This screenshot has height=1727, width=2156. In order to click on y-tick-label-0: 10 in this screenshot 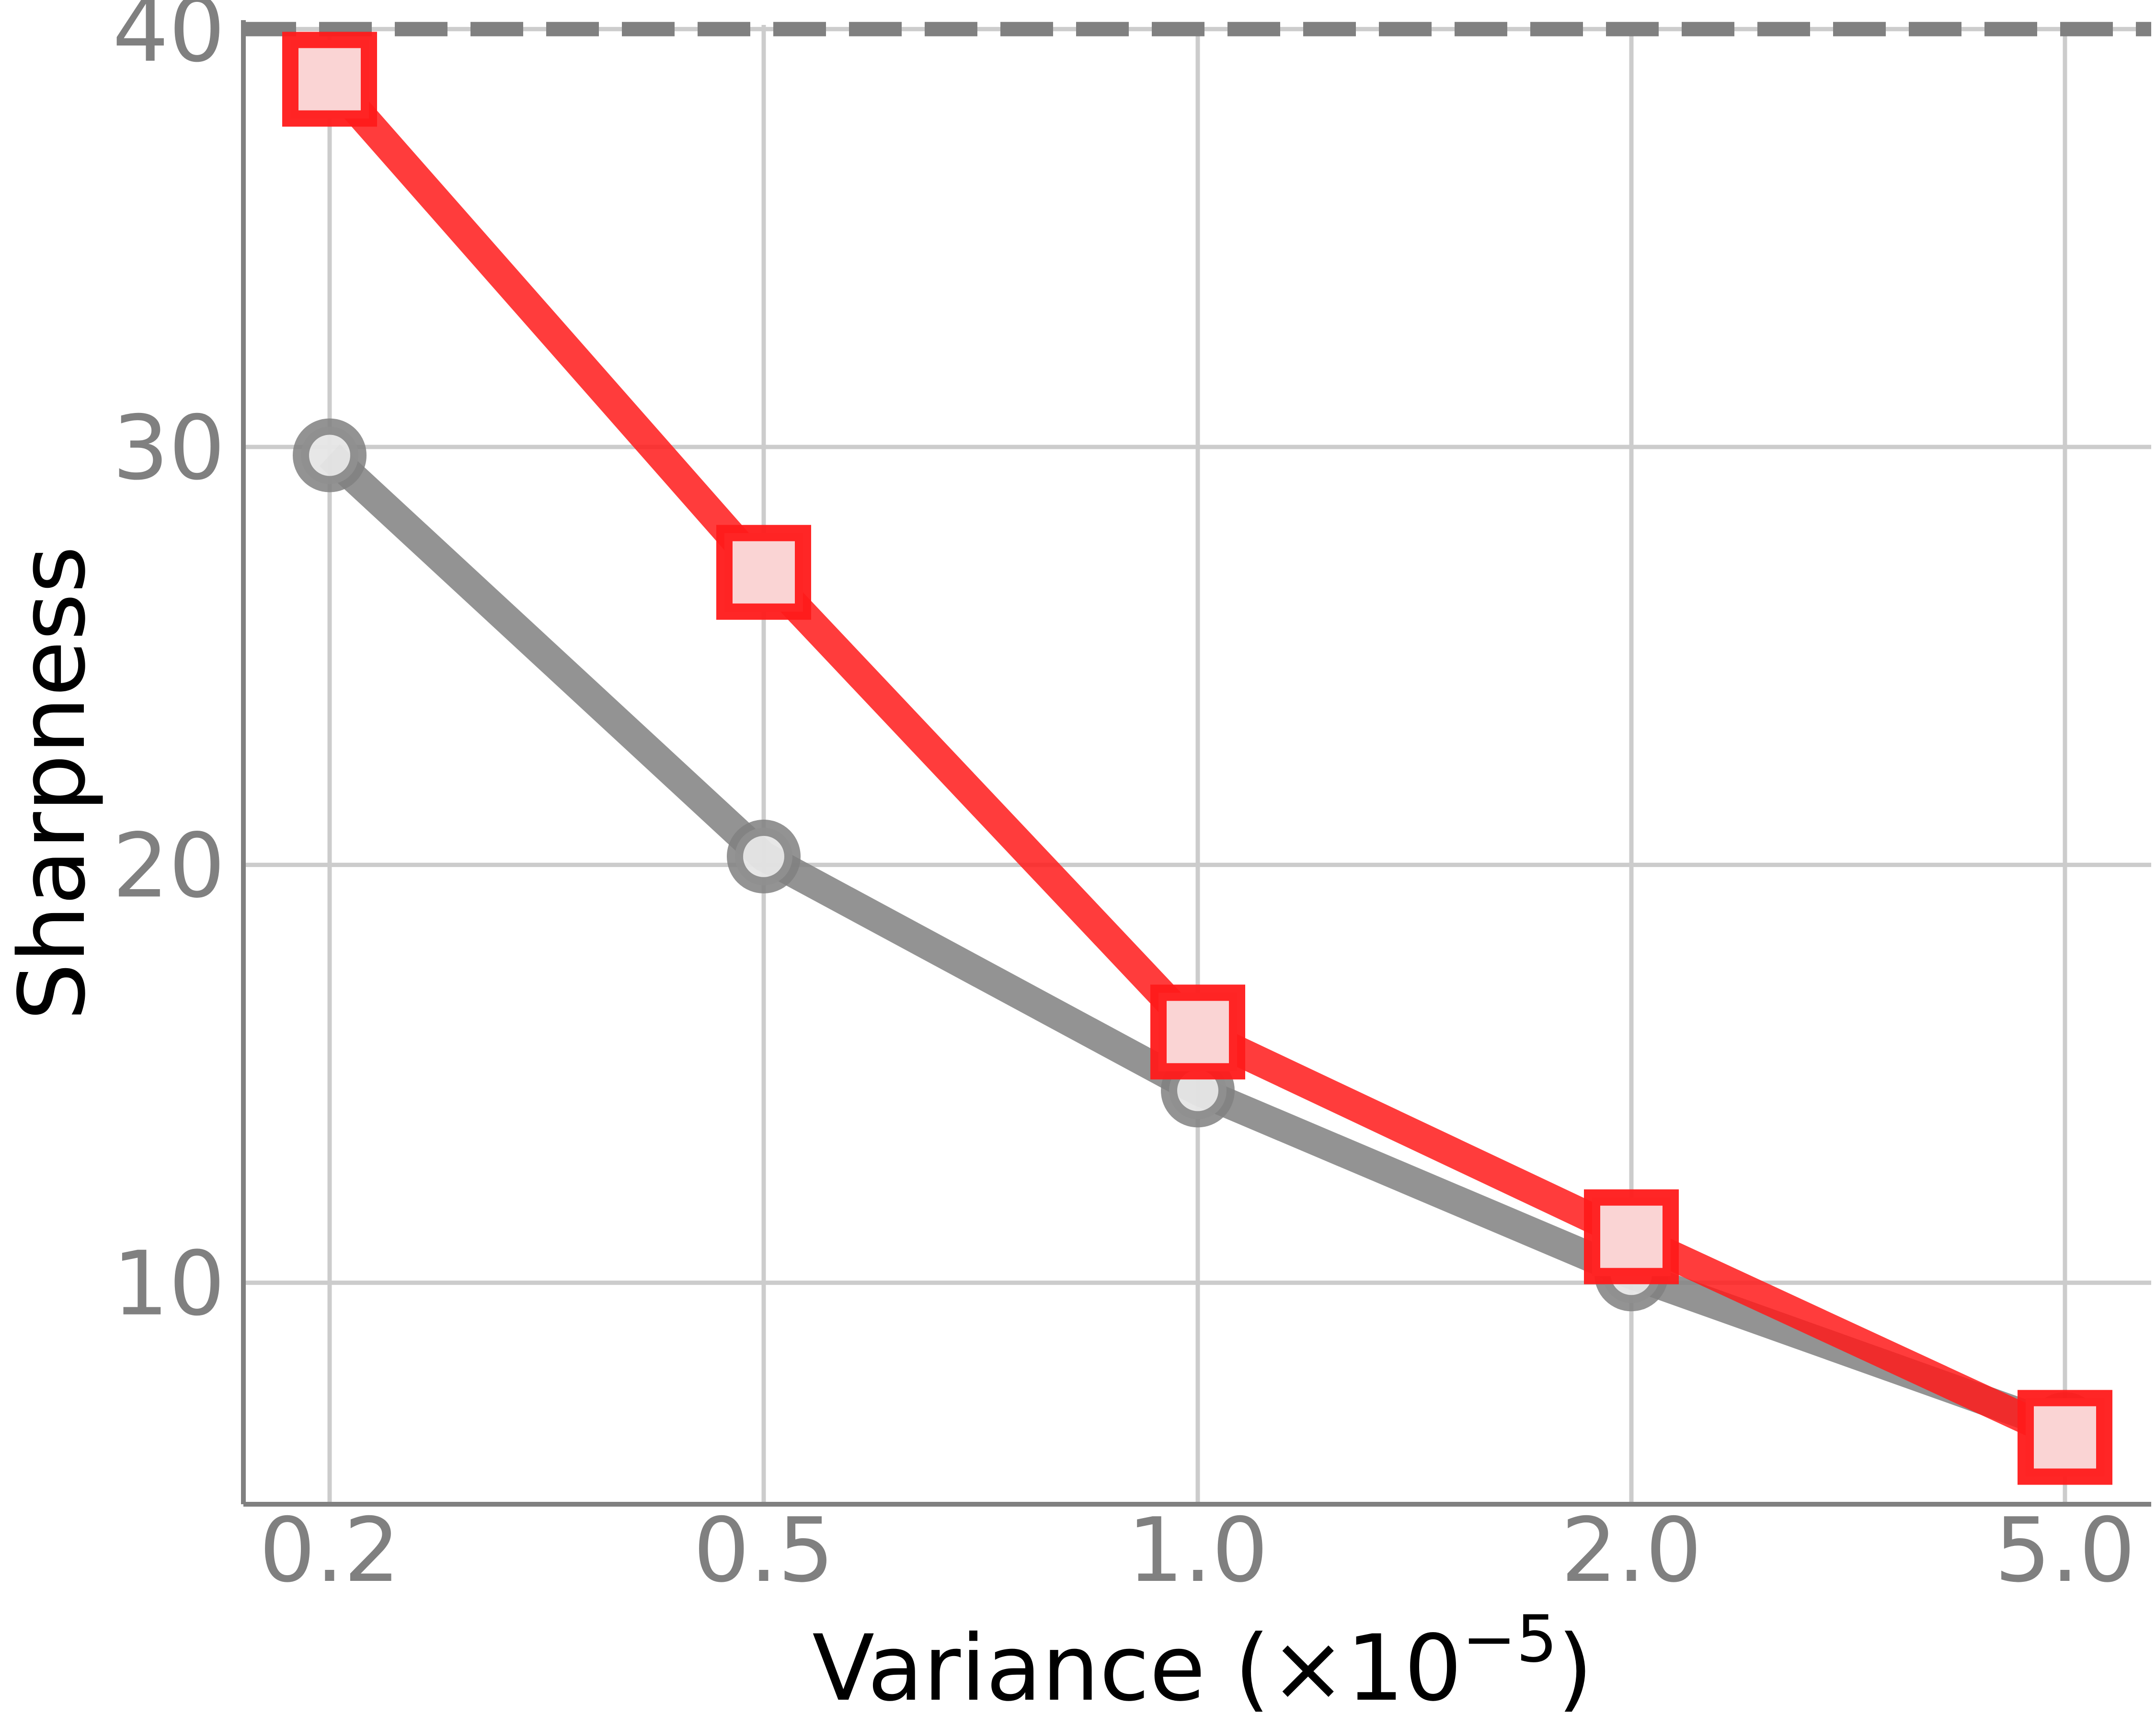, I will do `click(169, 1284)`.